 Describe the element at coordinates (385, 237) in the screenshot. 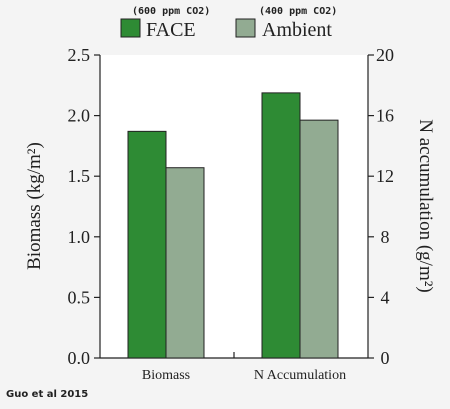

I see `right-tick-label: 8` at that location.